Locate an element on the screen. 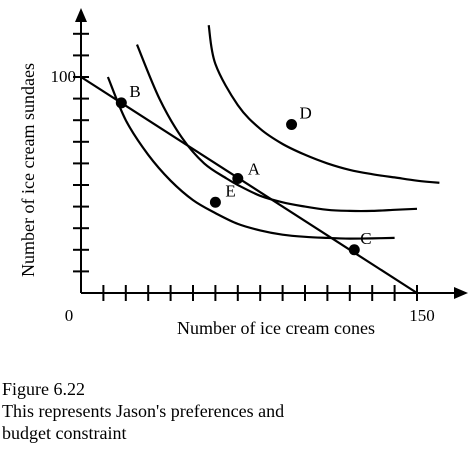 The width and height of the screenshot is (475, 476). point-d-label: D is located at coordinates (306, 113).